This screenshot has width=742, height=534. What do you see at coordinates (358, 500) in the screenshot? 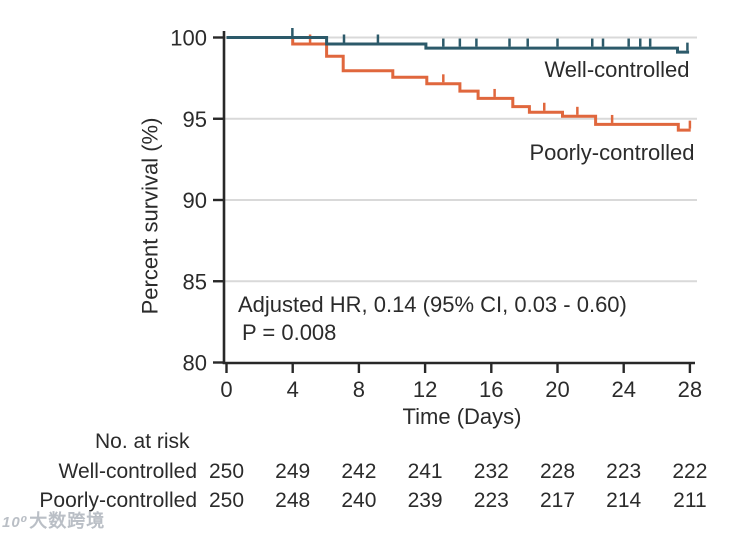
I see `risk-value: 240` at bounding box center [358, 500].